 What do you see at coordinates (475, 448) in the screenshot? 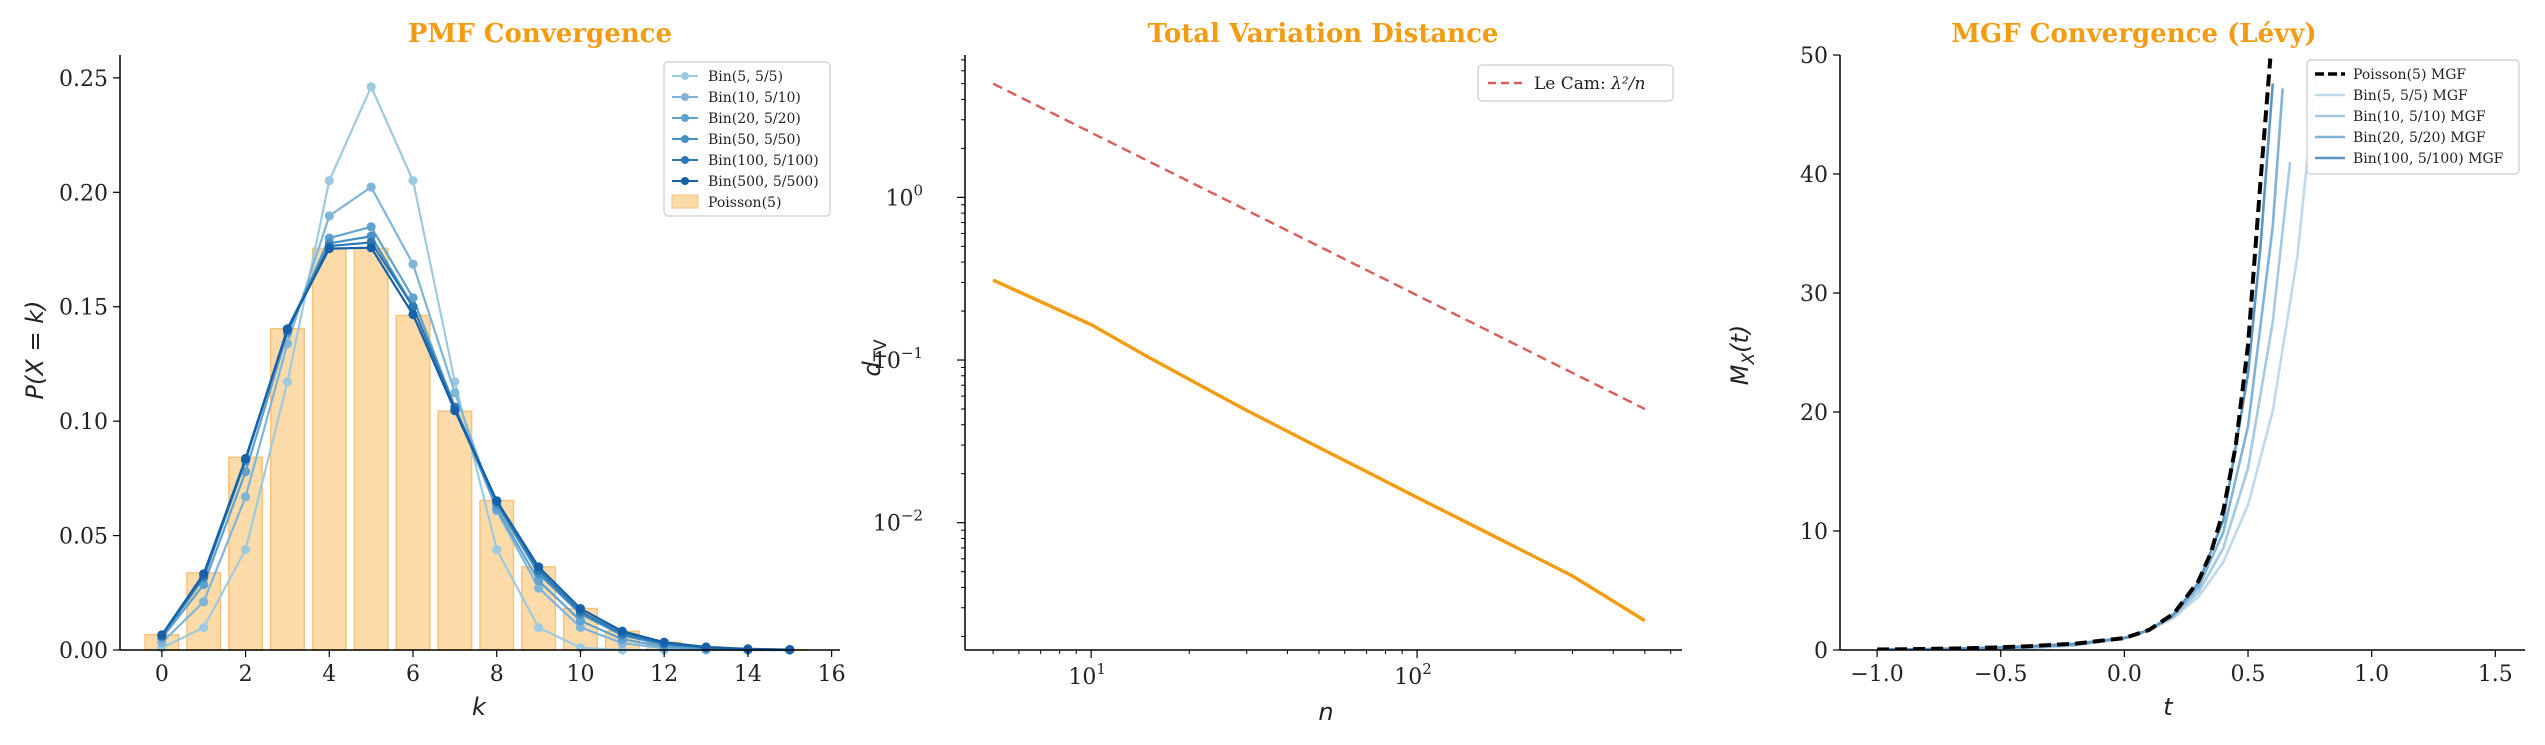
I see `bin-series-line` at bounding box center [475, 448].